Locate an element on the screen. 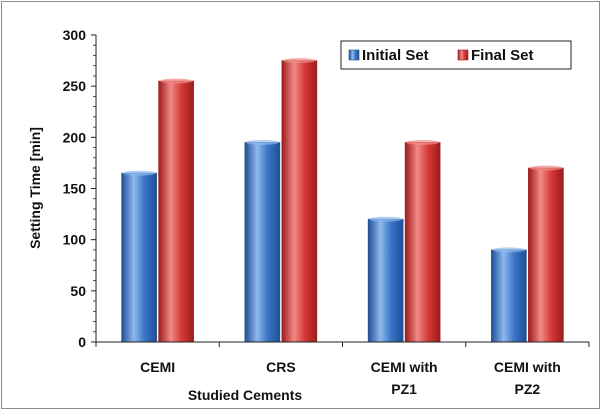 This screenshot has height=410, width=601. legend-box is located at coordinates (456, 55).